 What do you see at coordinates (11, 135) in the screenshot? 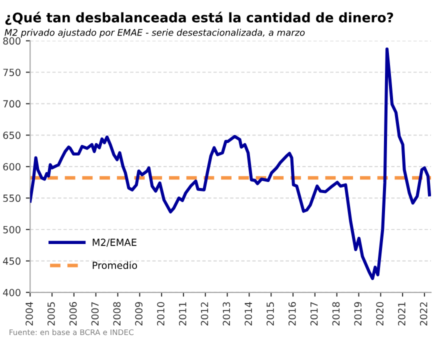
I see `y-tick-label: 650` at bounding box center [11, 135].